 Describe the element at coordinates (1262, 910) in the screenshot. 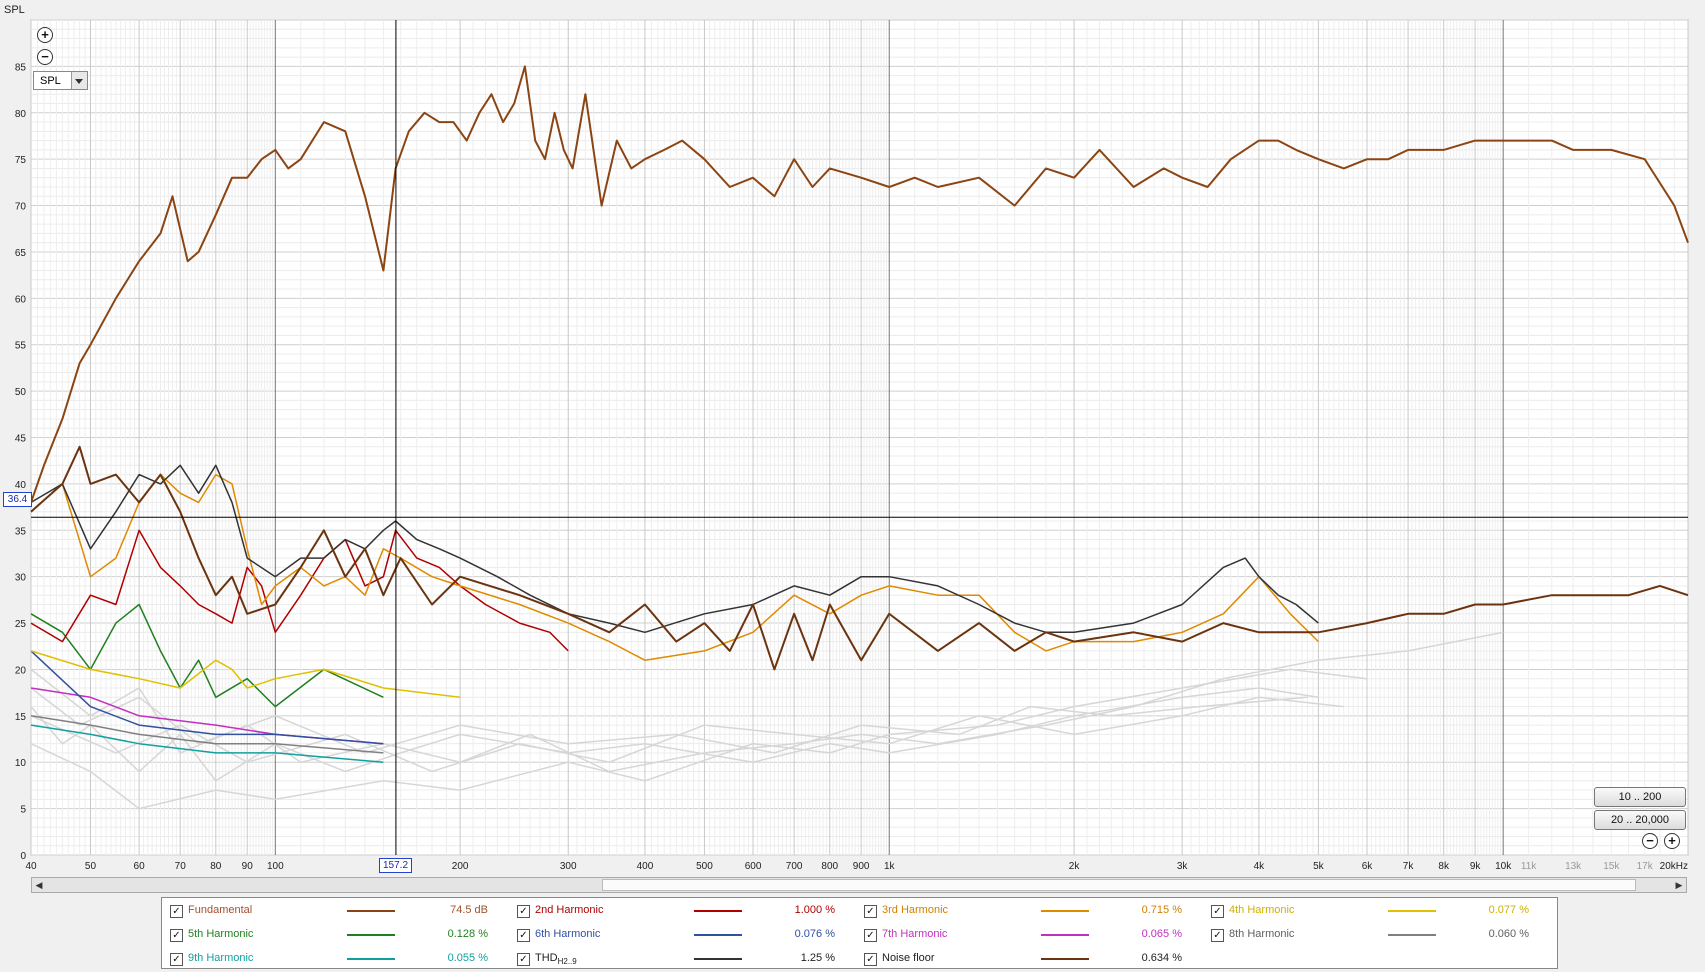

I see `legend-name: 4th Harmonic` at that location.